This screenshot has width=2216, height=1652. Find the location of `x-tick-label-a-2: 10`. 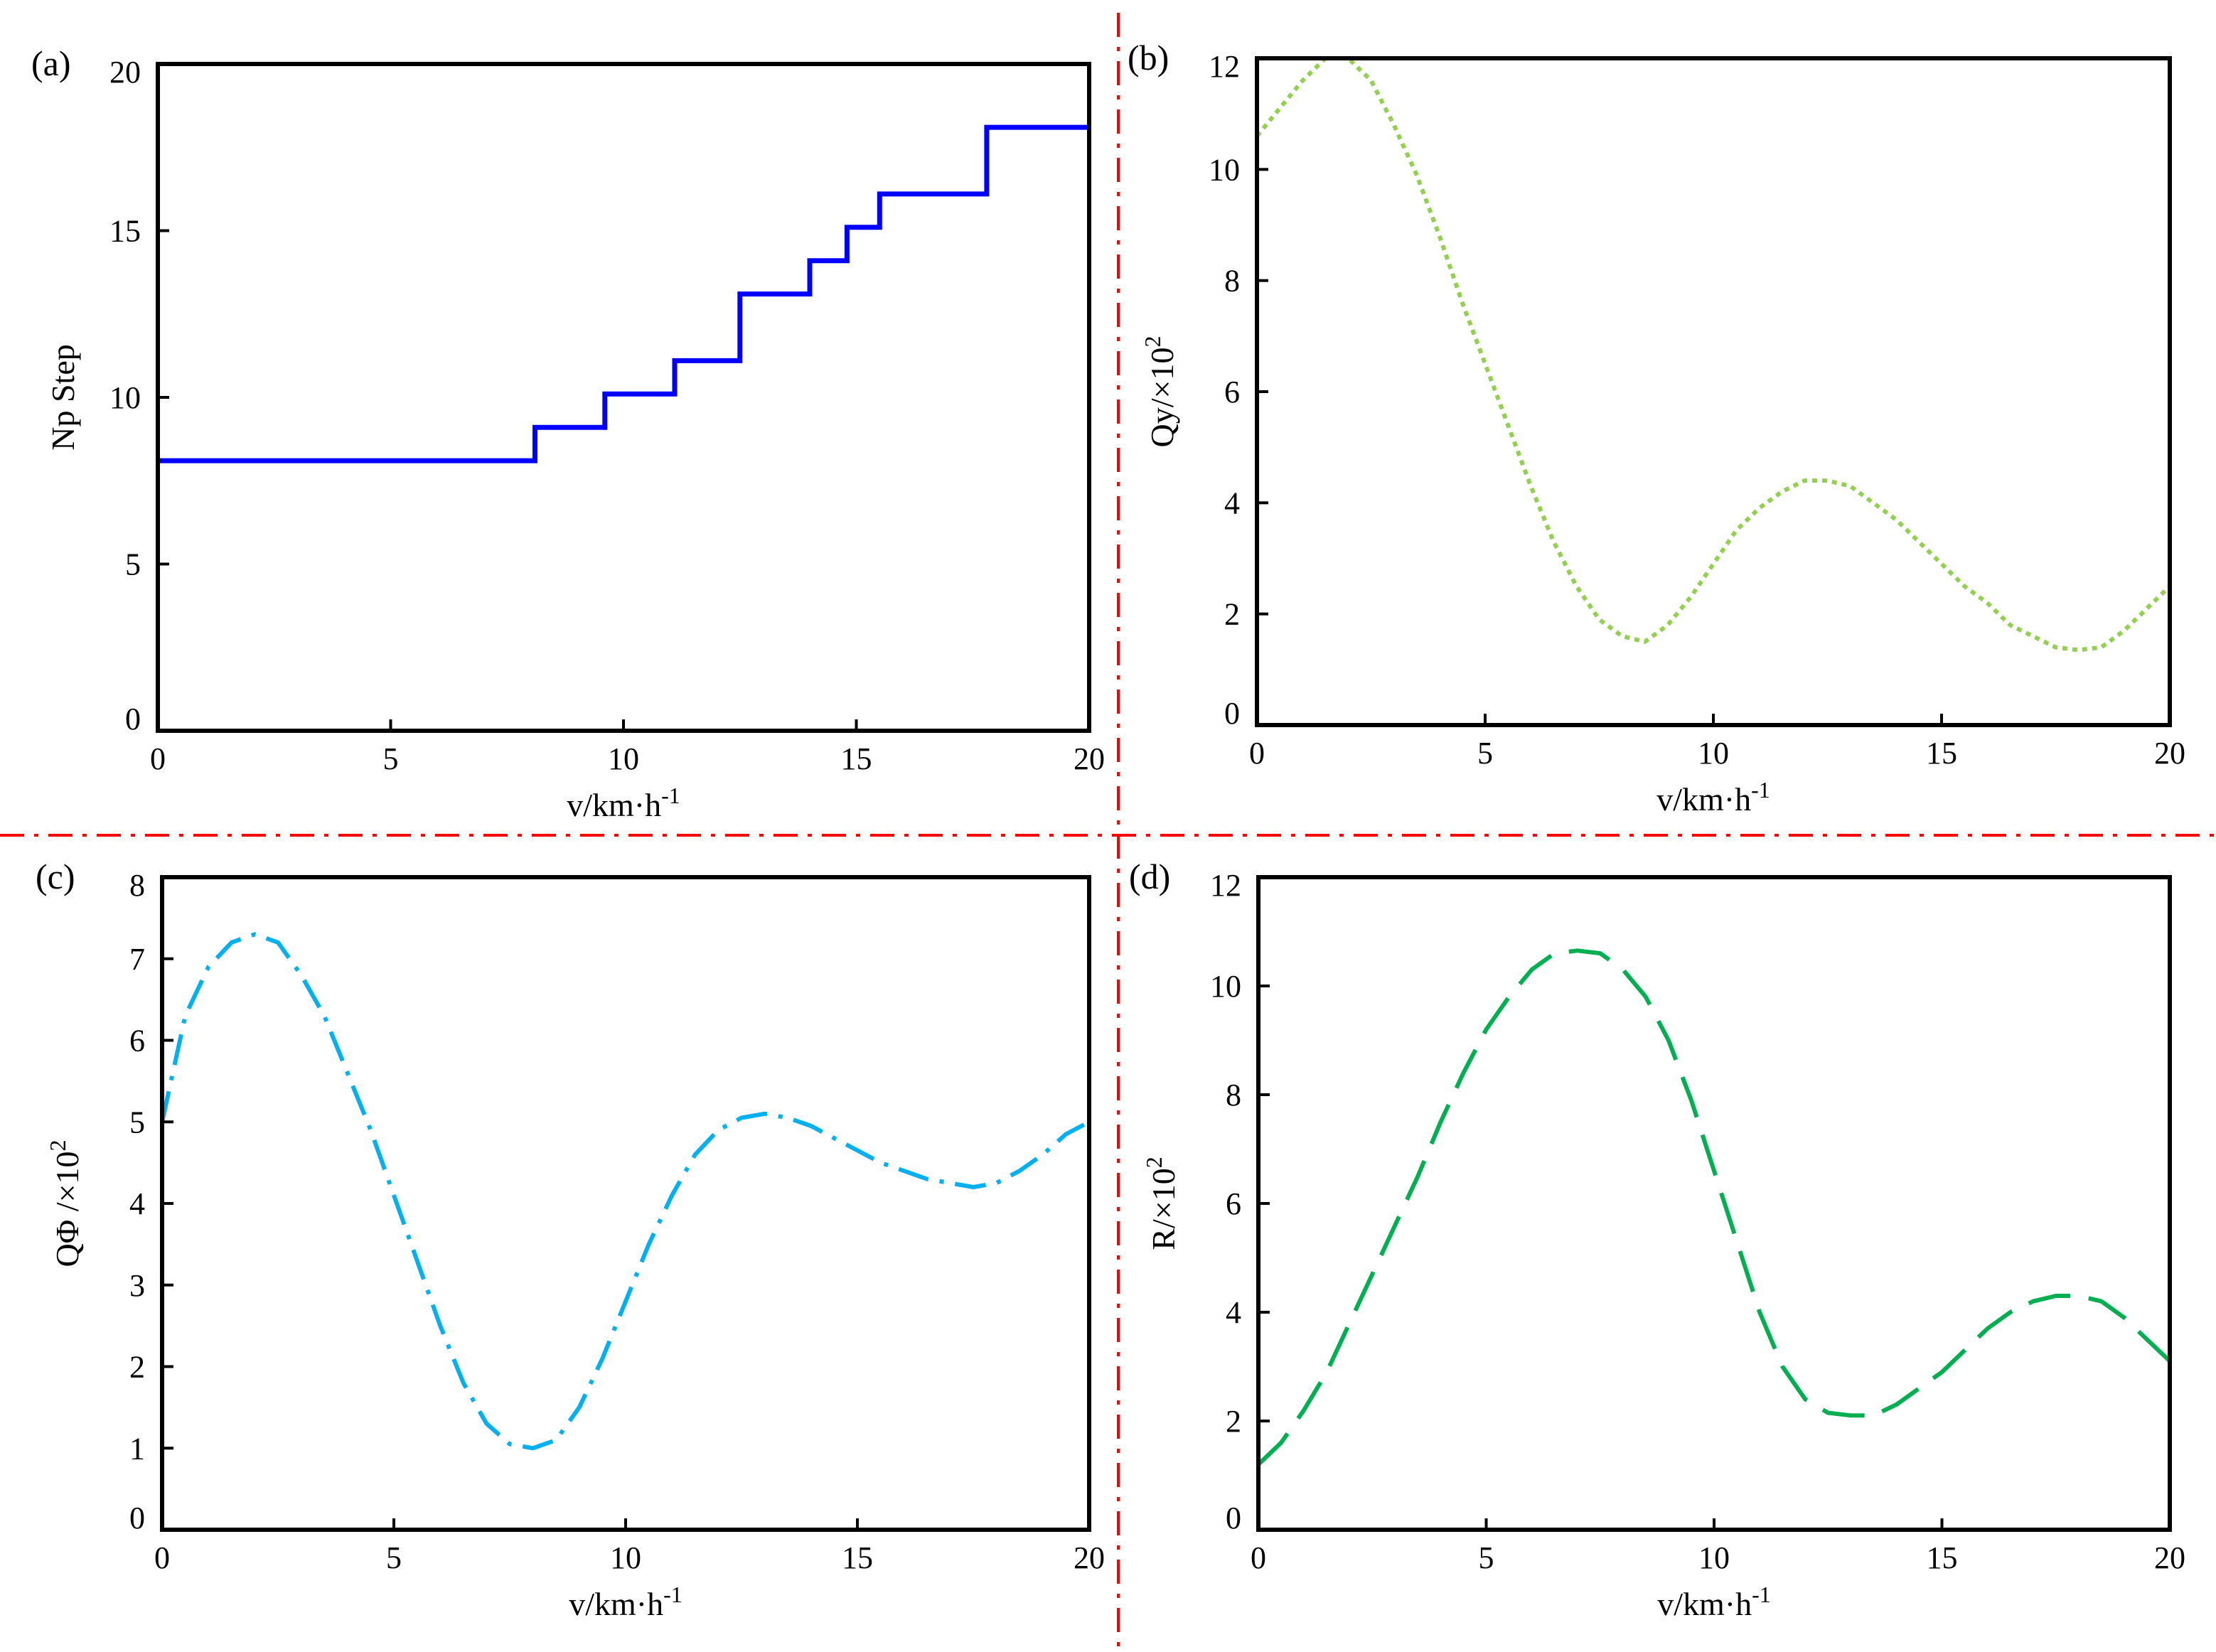

x-tick-label-a-2: 10 is located at coordinates (623, 758).